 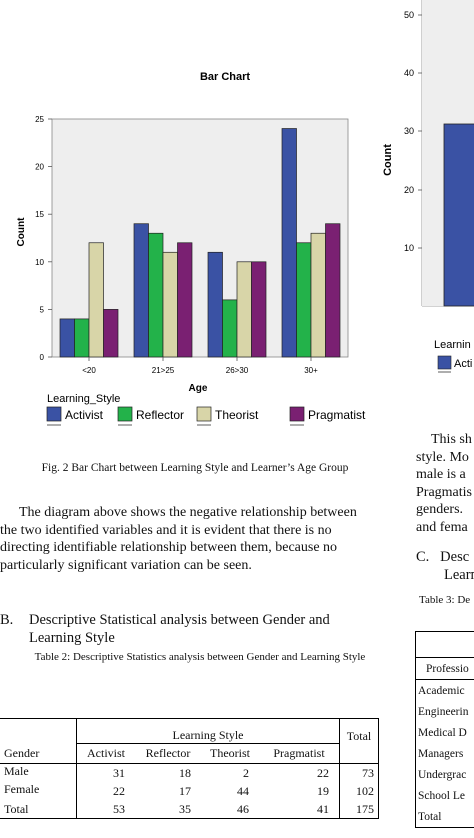 What do you see at coordinates (428, 186) in the screenshot?
I see `right-chart-fragment: 10 20 30 40 50 Count Learnin Acti` at bounding box center [428, 186].